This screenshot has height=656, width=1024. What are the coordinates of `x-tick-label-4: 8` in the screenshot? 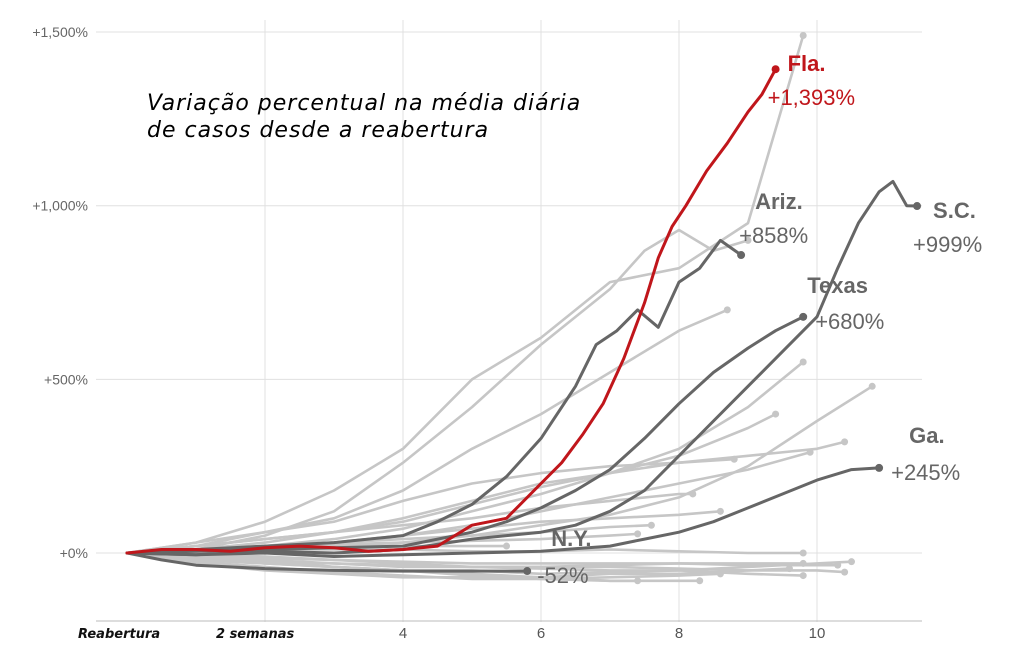 It's located at (679, 633).